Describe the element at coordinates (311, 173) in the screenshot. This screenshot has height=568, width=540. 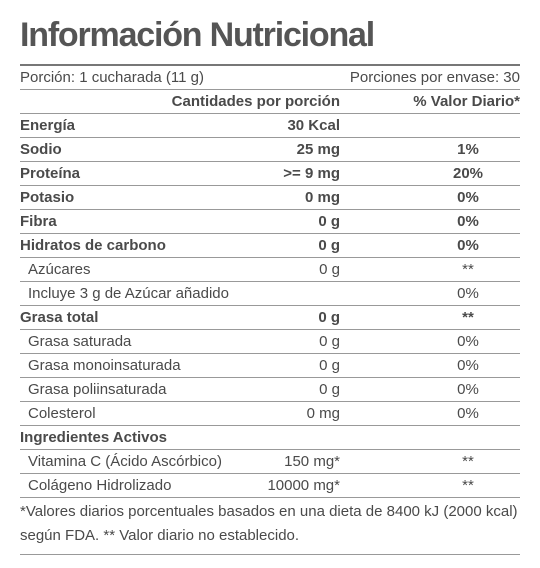
I see `amount: >= 9 mg` at that location.